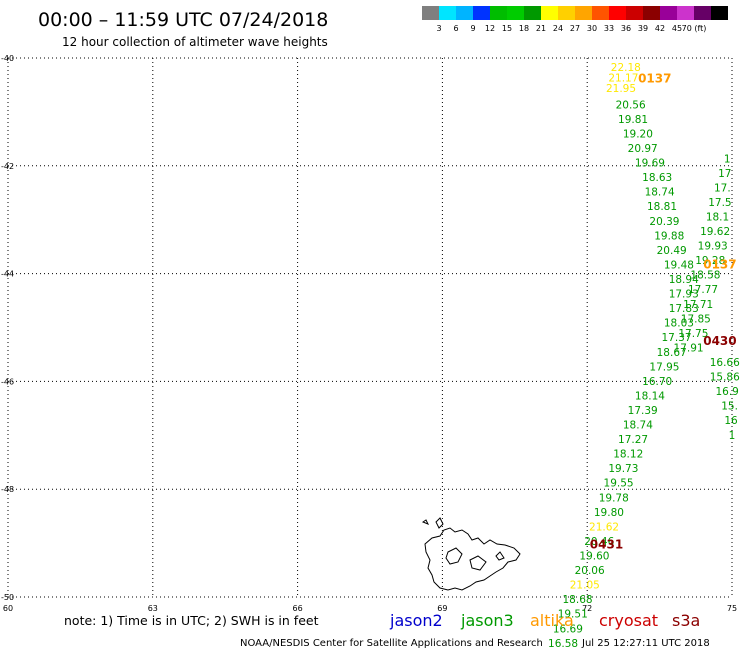 This screenshot has height=650, width=740. I want to click on swh-value: 19.55, so click(619, 484).